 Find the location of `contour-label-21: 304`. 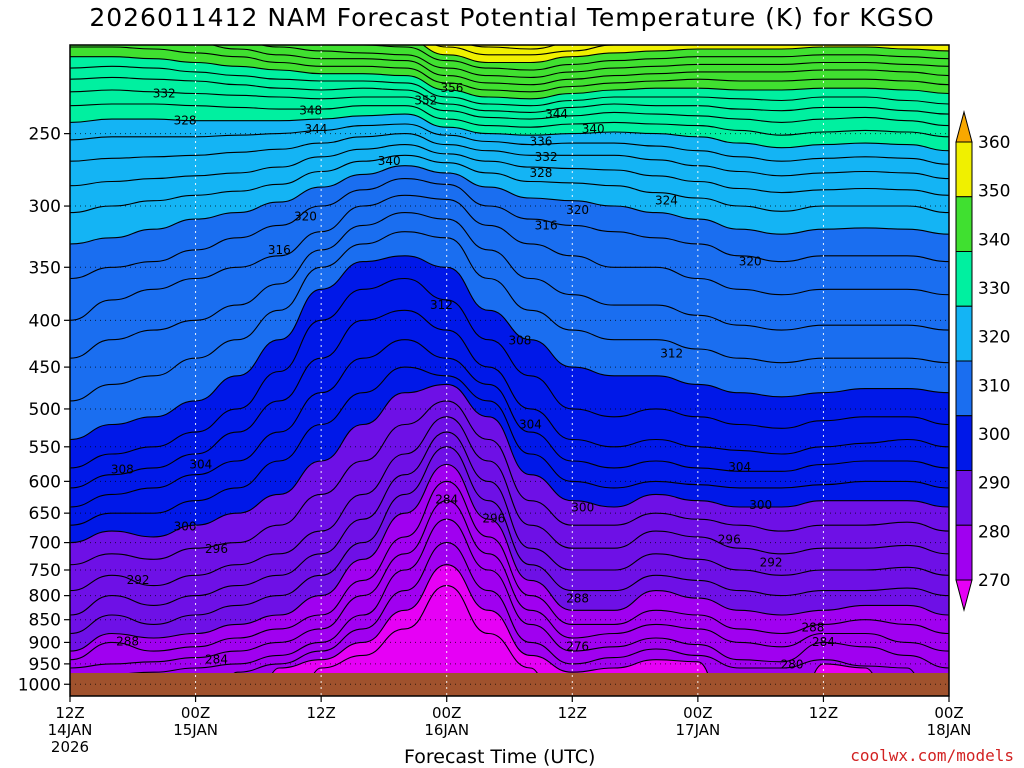

contour-label-21: 304 is located at coordinates (530, 425).